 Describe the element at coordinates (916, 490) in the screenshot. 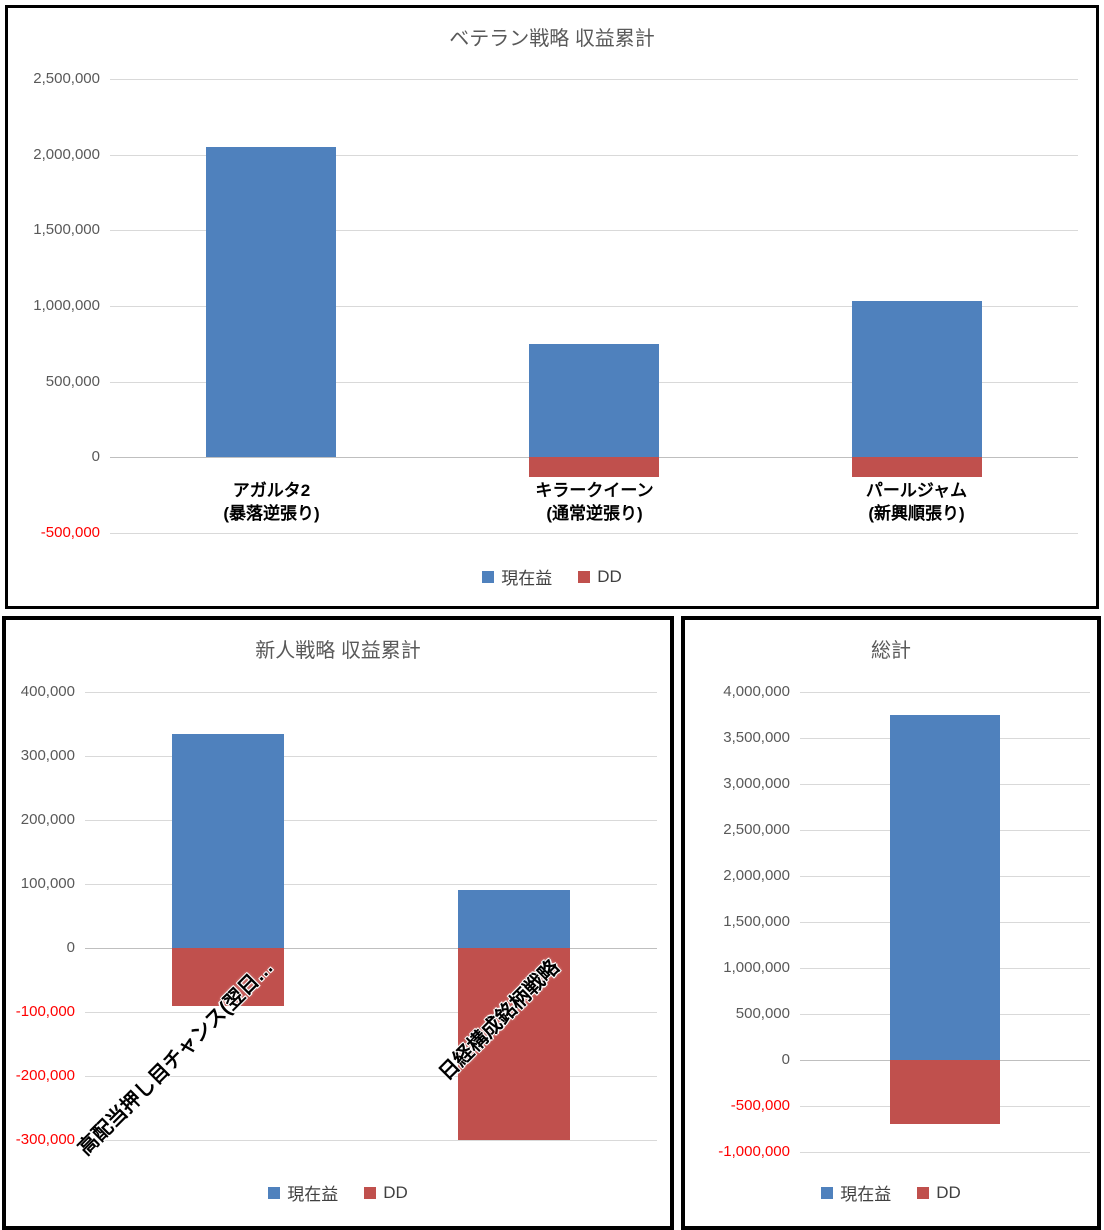

I see `category-label-line: パールジャム` at that location.